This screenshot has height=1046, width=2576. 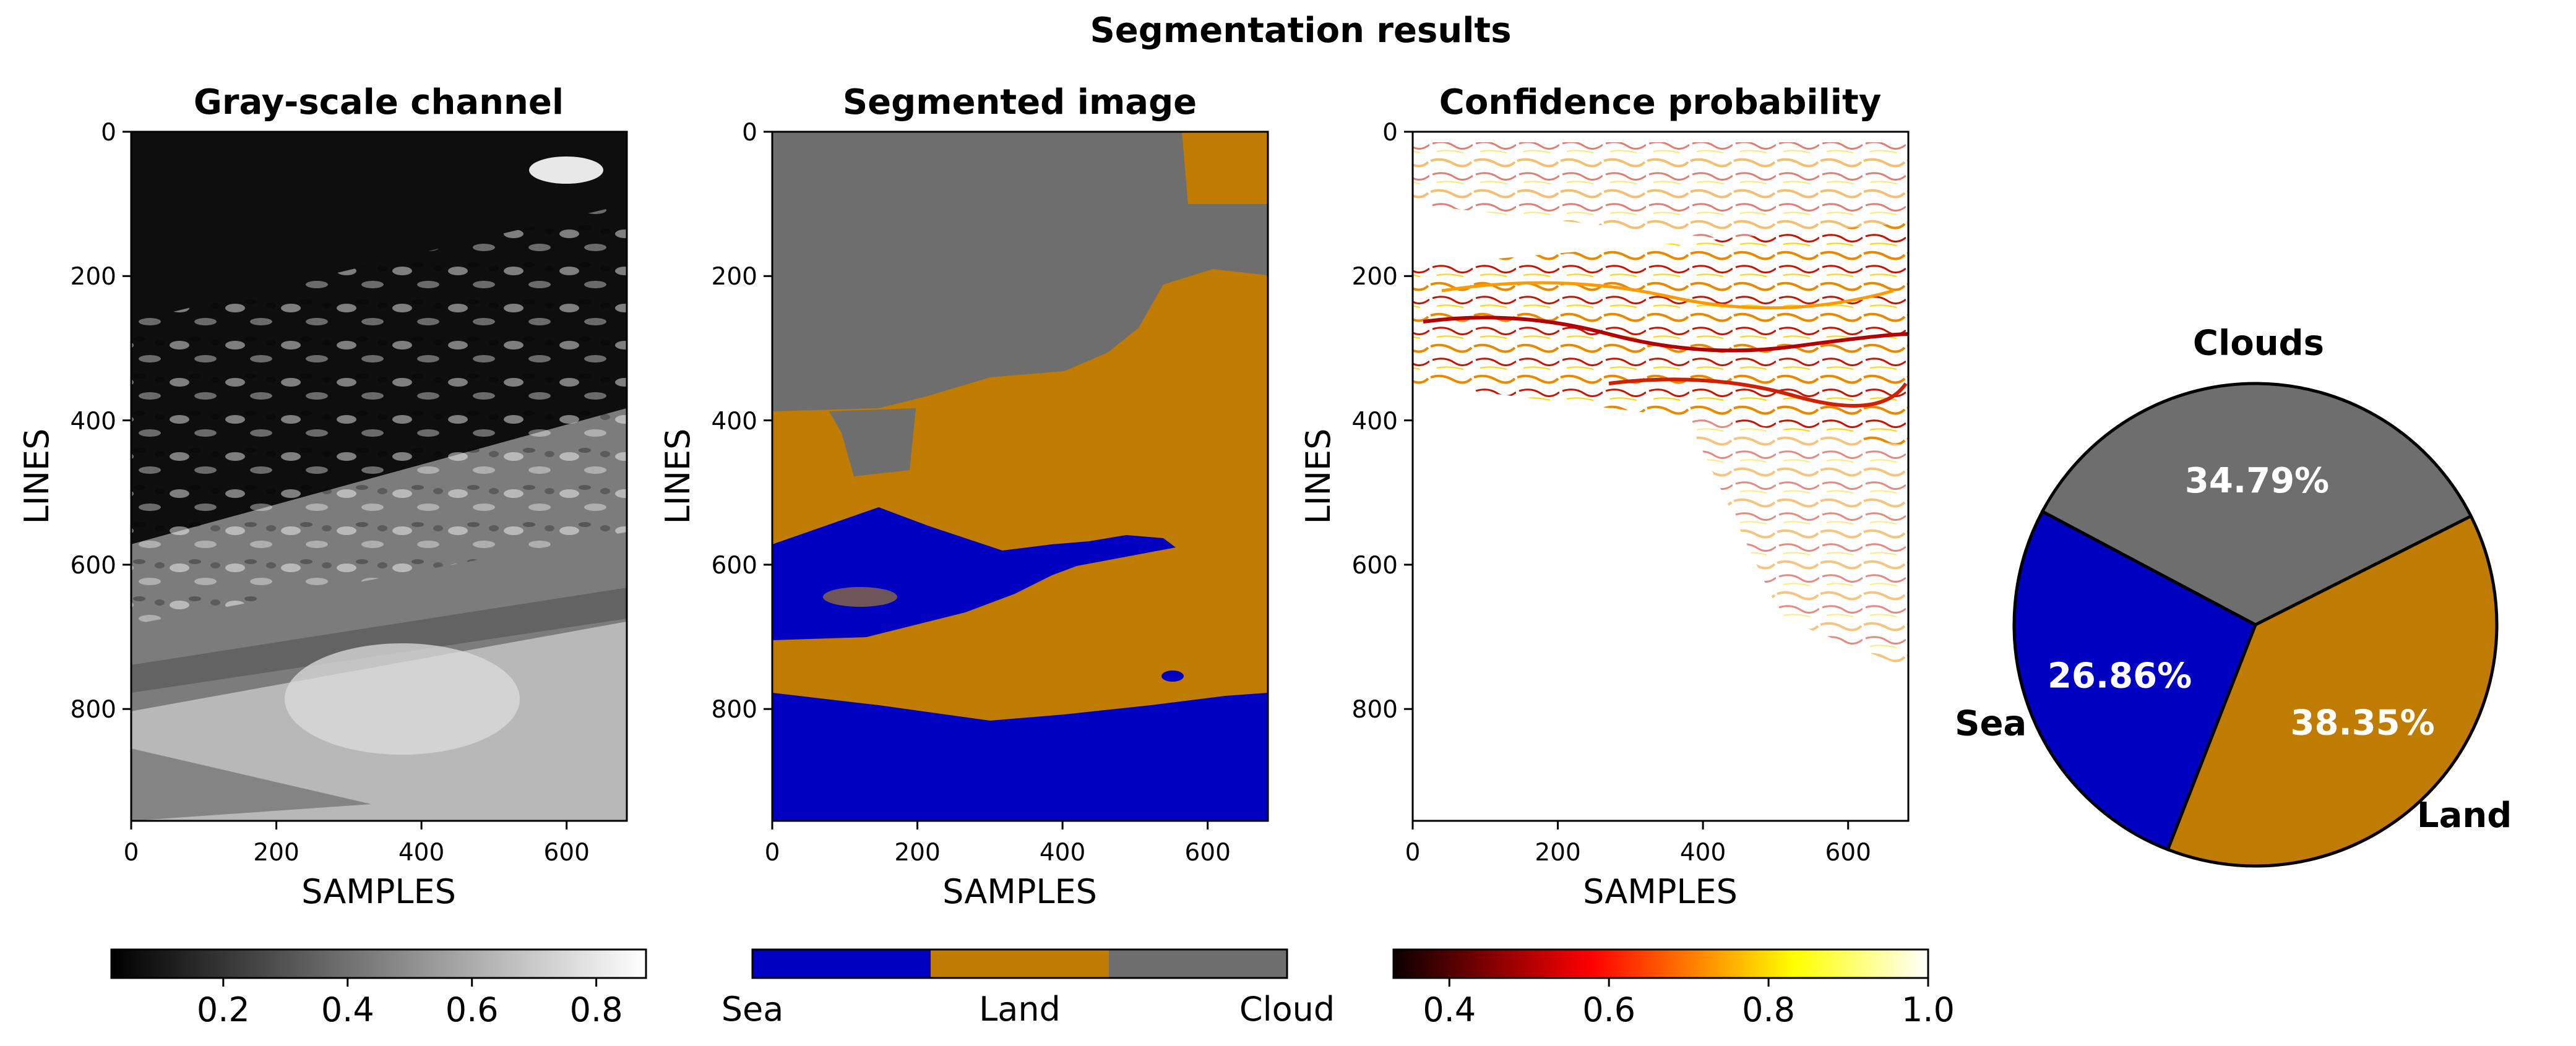 I want to click on panel-title: Gray-scale channel, so click(x=379, y=102).